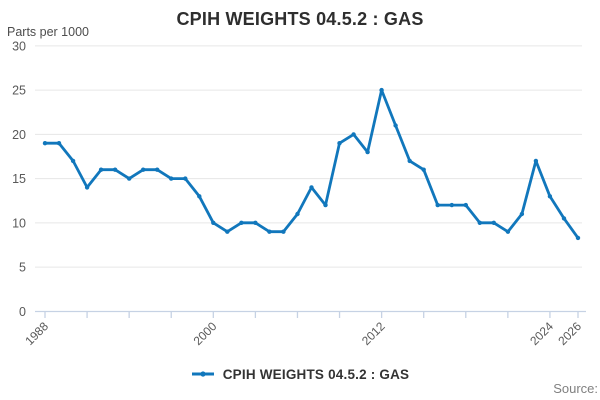 This screenshot has width=600, height=400. What do you see at coordinates (73, 161) in the screenshot?
I see `data-point-1990` at bounding box center [73, 161].